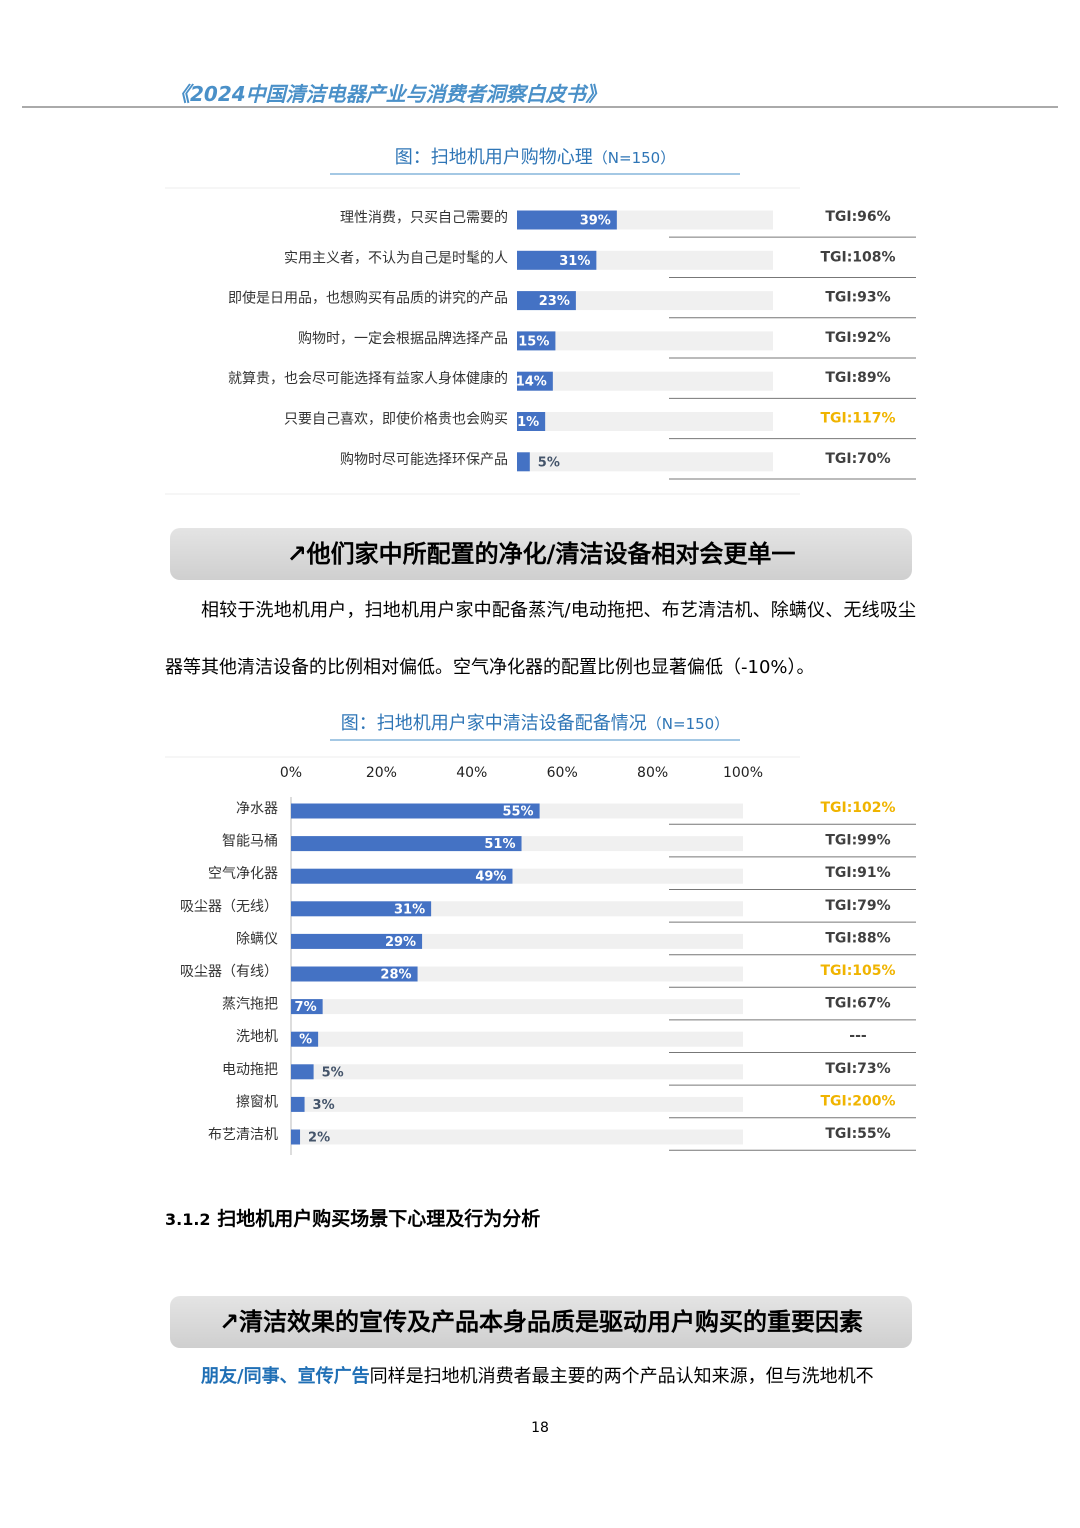 The width and height of the screenshot is (1080, 1528). What do you see at coordinates (379, 1219) in the screenshot?
I see `heading-text: 扫地机用户购买场景下心理及行为分析` at bounding box center [379, 1219].